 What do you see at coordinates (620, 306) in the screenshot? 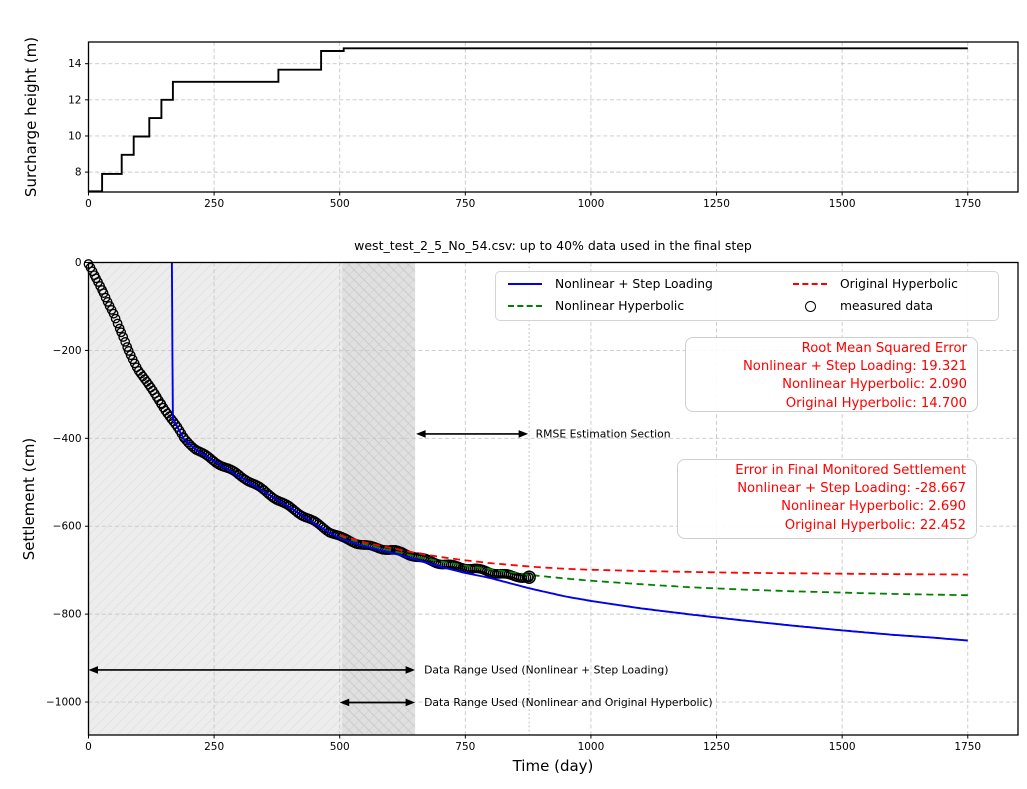
I see `legend-label: Nonlinear Hyperbolic` at bounding box center [620, 306].